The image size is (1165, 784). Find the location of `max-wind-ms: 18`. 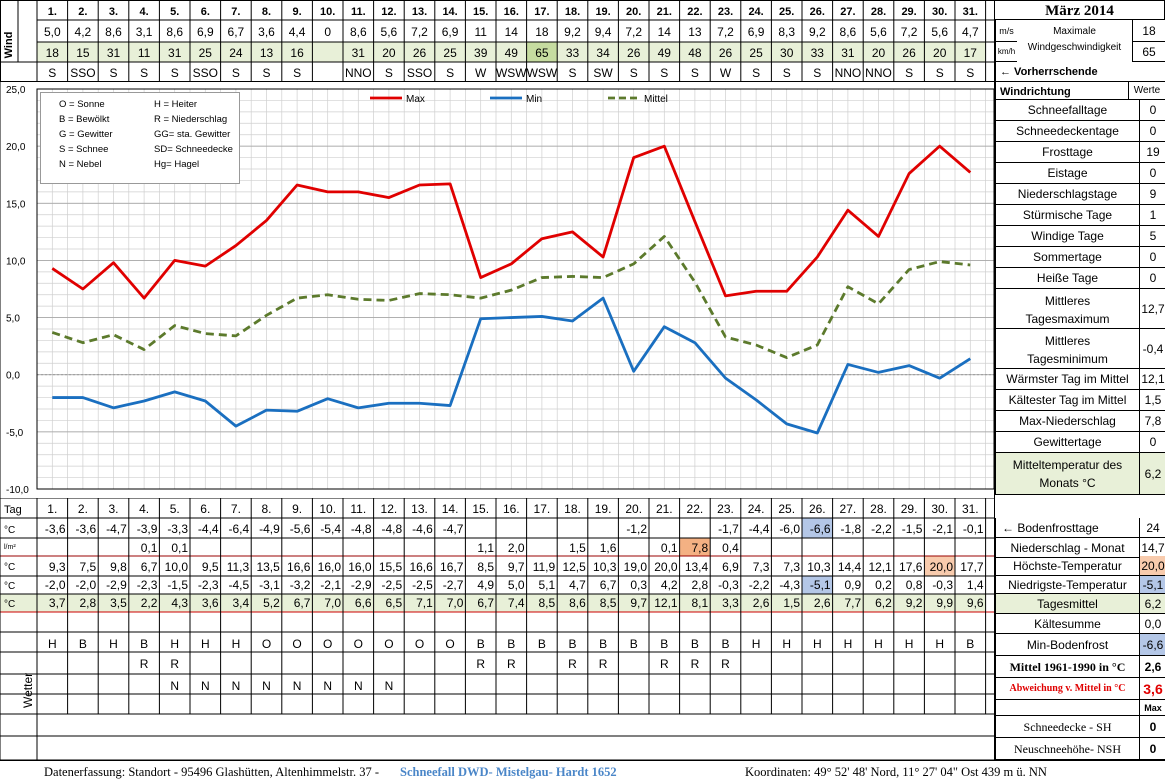

max-wind-ms: 18 is located at coordinates (1148, 31).